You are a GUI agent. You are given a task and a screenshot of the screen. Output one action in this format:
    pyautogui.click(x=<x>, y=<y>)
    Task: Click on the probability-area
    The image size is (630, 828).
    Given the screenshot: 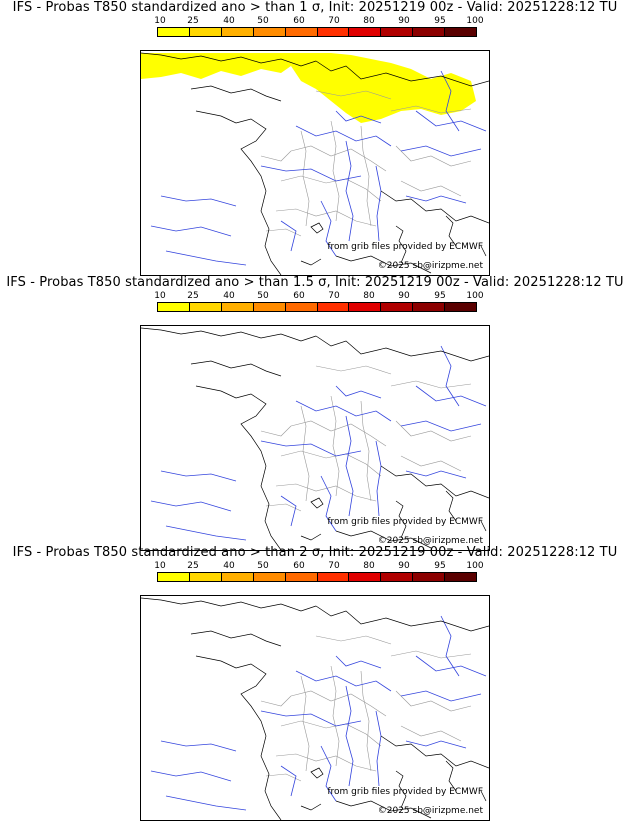 What is the action you would take?
    pyautogui.click(x=308, y=88)
    